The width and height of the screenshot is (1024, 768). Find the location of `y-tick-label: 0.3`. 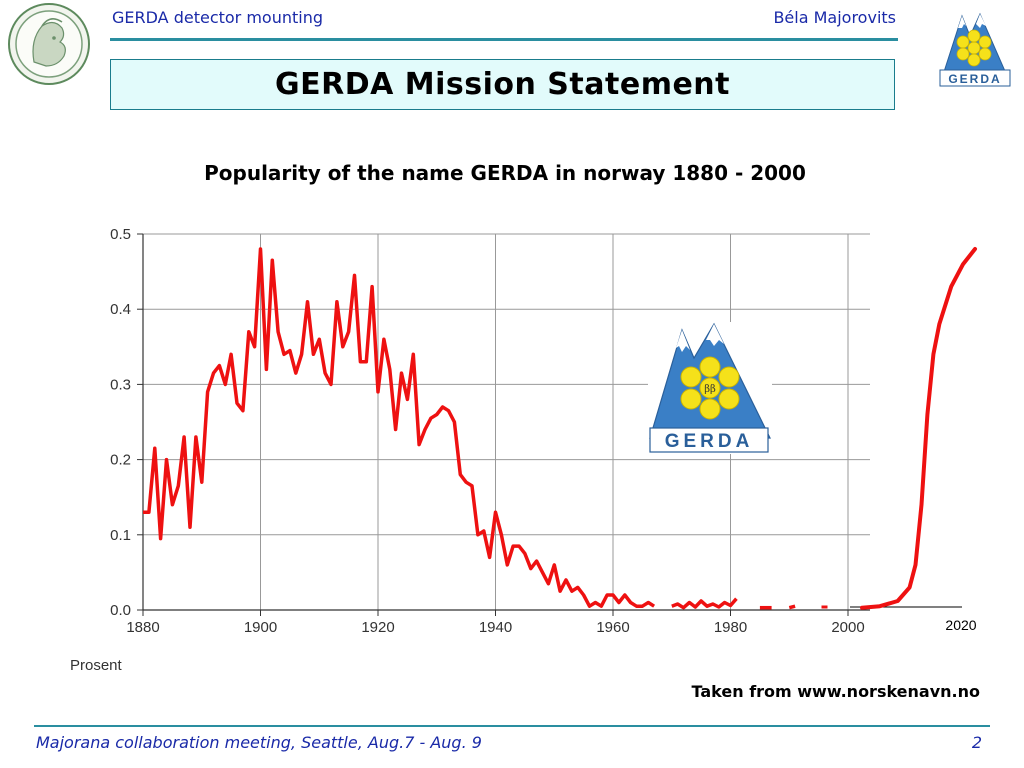

y-tick-label: 0.3 is located at coordinates (120, 384).